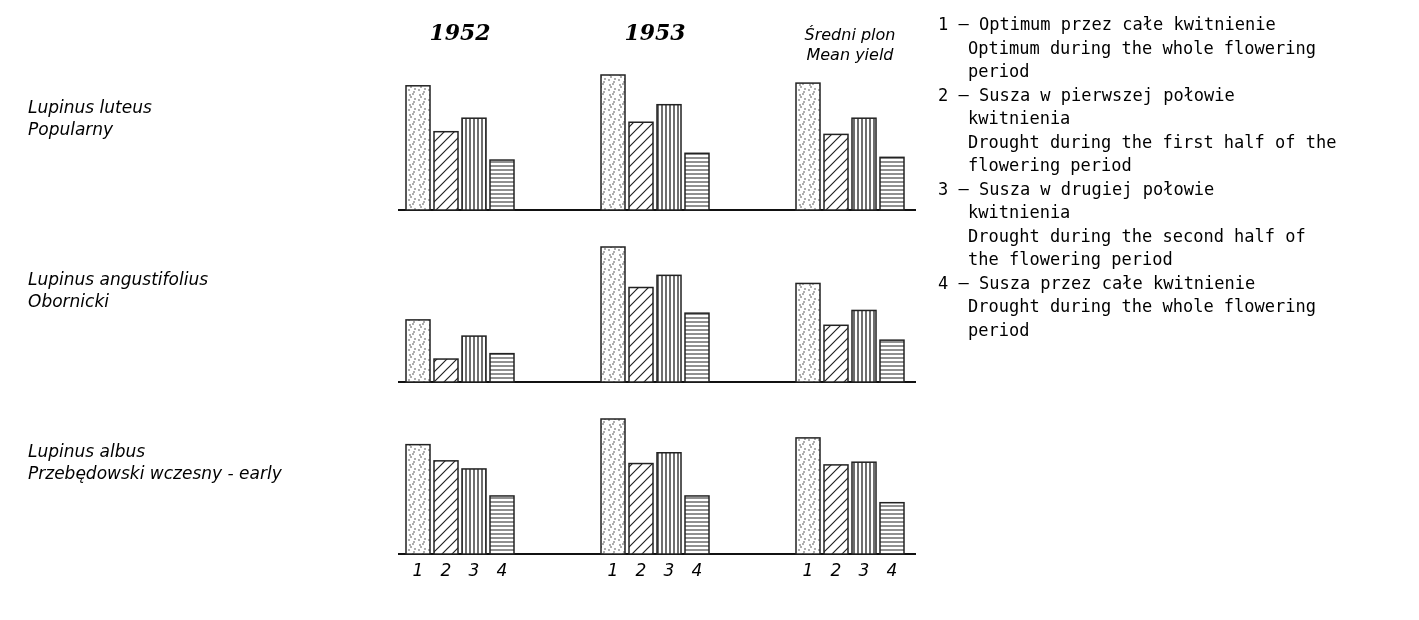 The width and height of the screenshot is (1419, 620). I want to click on text: Optimum during the whole flowering period, so click(1142, 59).